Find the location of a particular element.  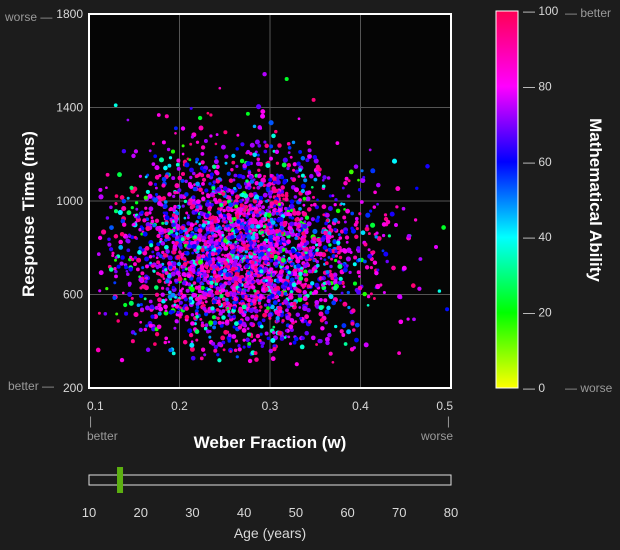

age-slider: 10 20 30 40 50 60 70 80 Age (years) is located at coordinates (270, 504).